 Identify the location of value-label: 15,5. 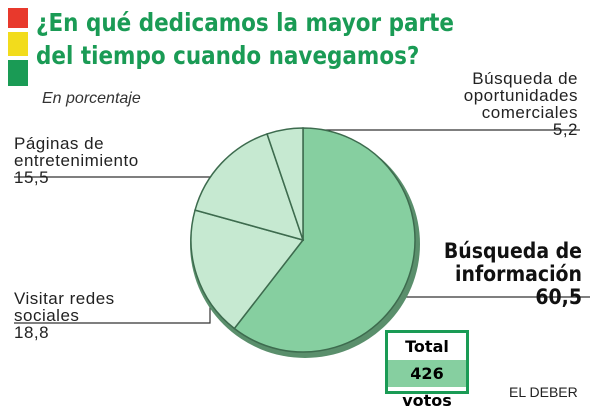
(32, 177).